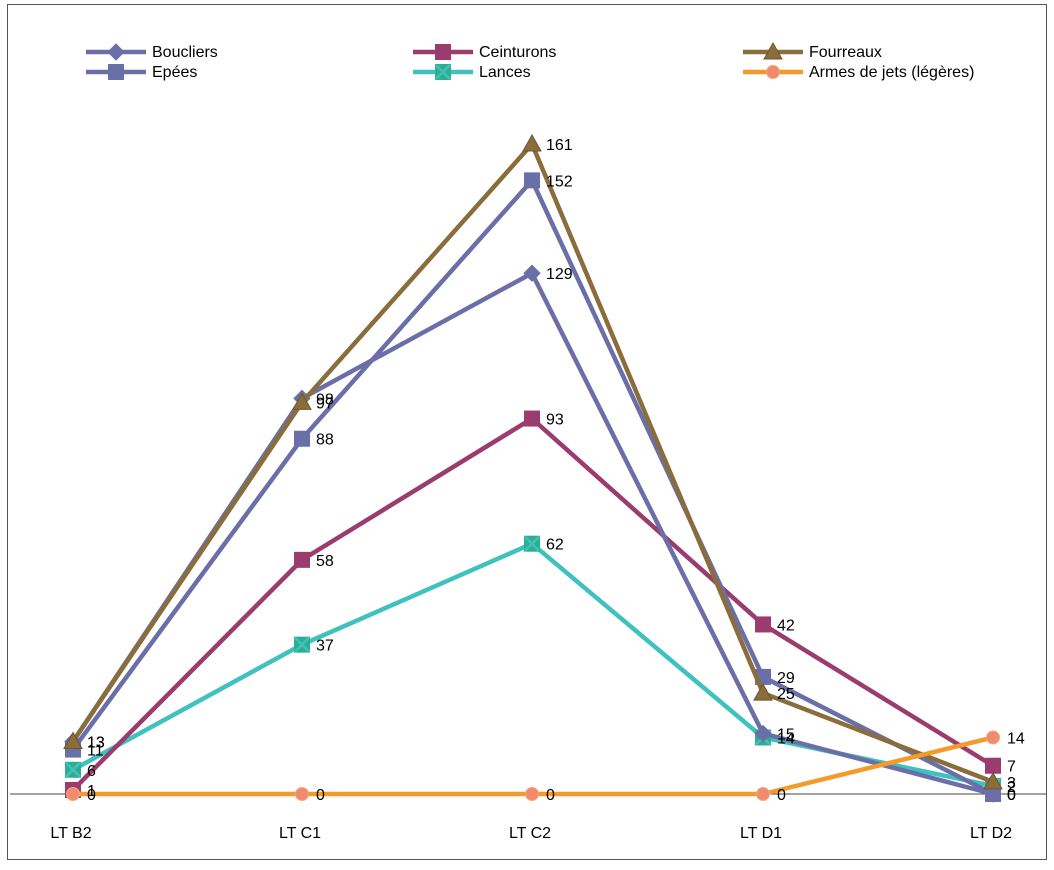  I want to click on legend-label-armes-de-jets-legeres: Armes de jets (légères), so click(891, 72).